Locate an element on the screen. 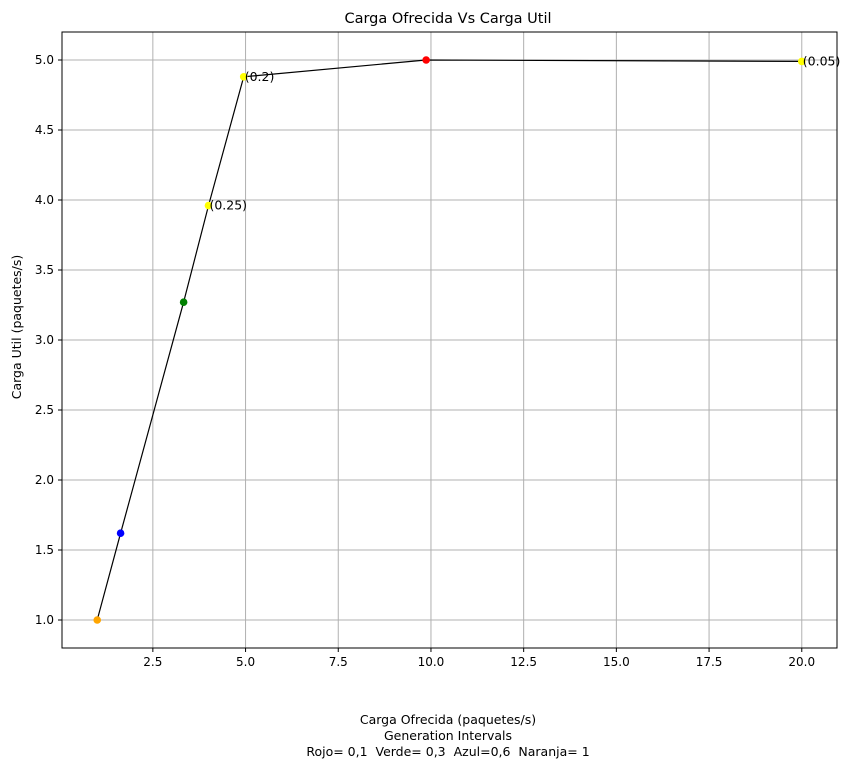 The image size is (852, 770). point-annotation: (0.2) is located at coordinates (260, 76).